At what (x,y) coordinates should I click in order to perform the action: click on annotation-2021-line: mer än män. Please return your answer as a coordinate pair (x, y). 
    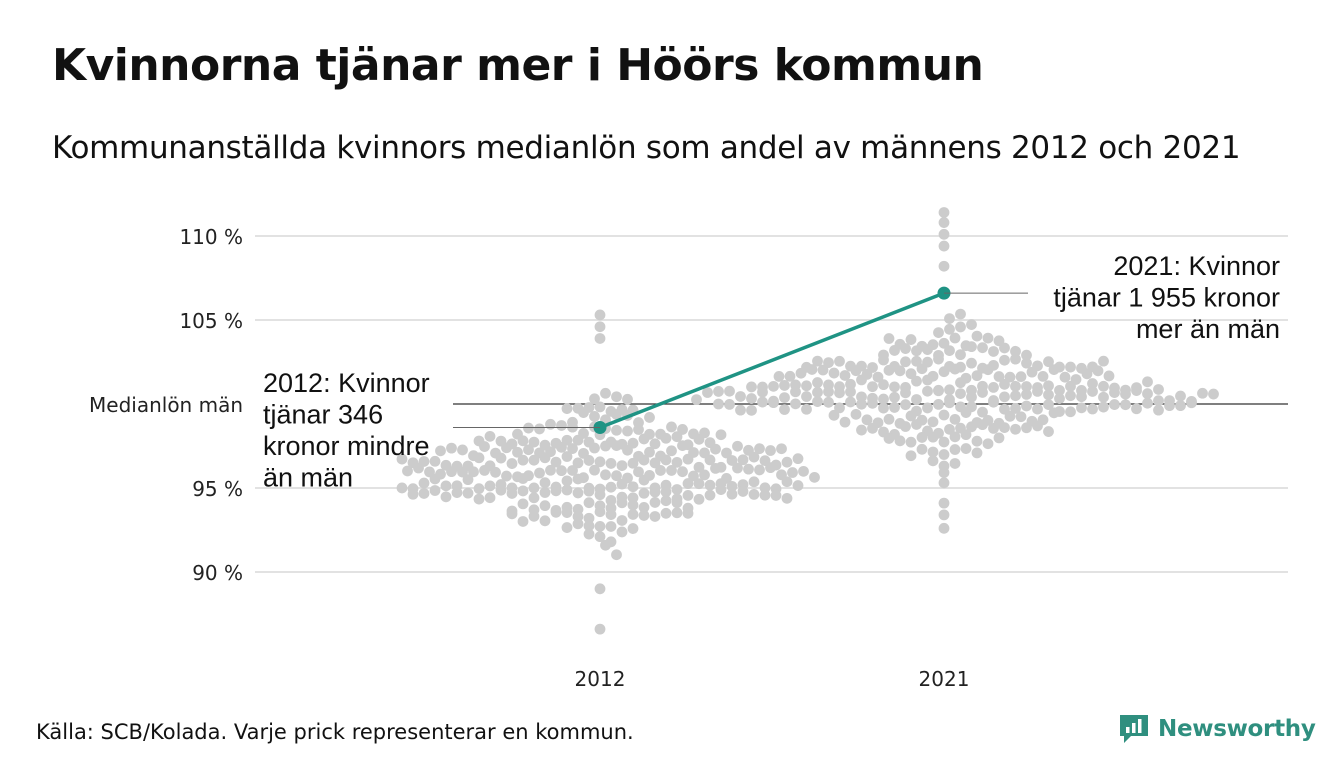
    Looking at the image, I should click on (1208, 329).